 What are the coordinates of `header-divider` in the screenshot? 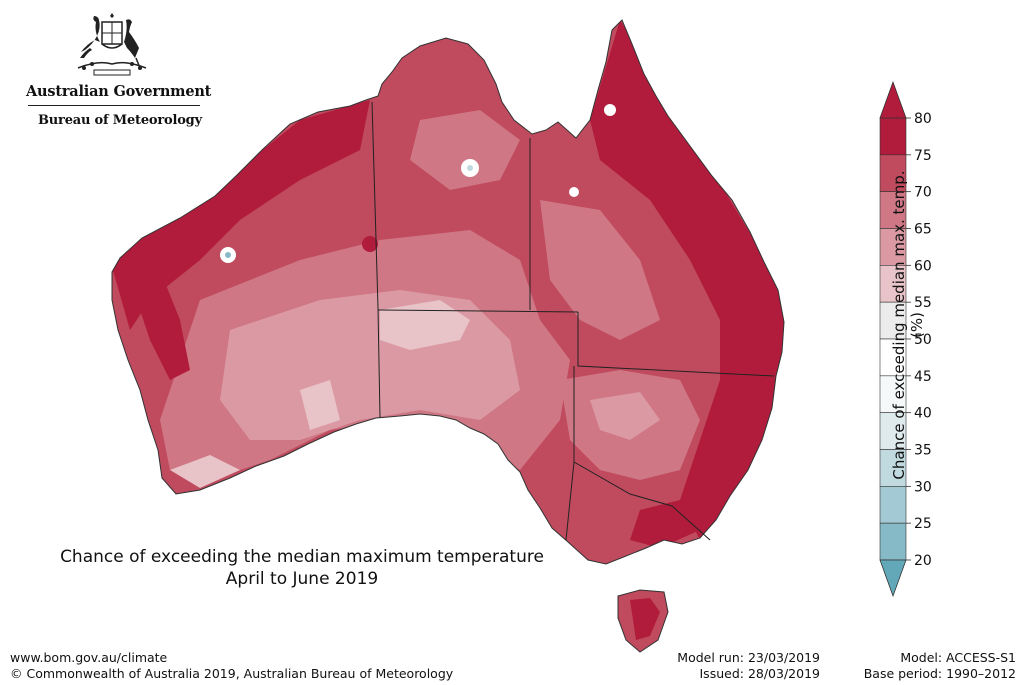 It's located at (114, 105).